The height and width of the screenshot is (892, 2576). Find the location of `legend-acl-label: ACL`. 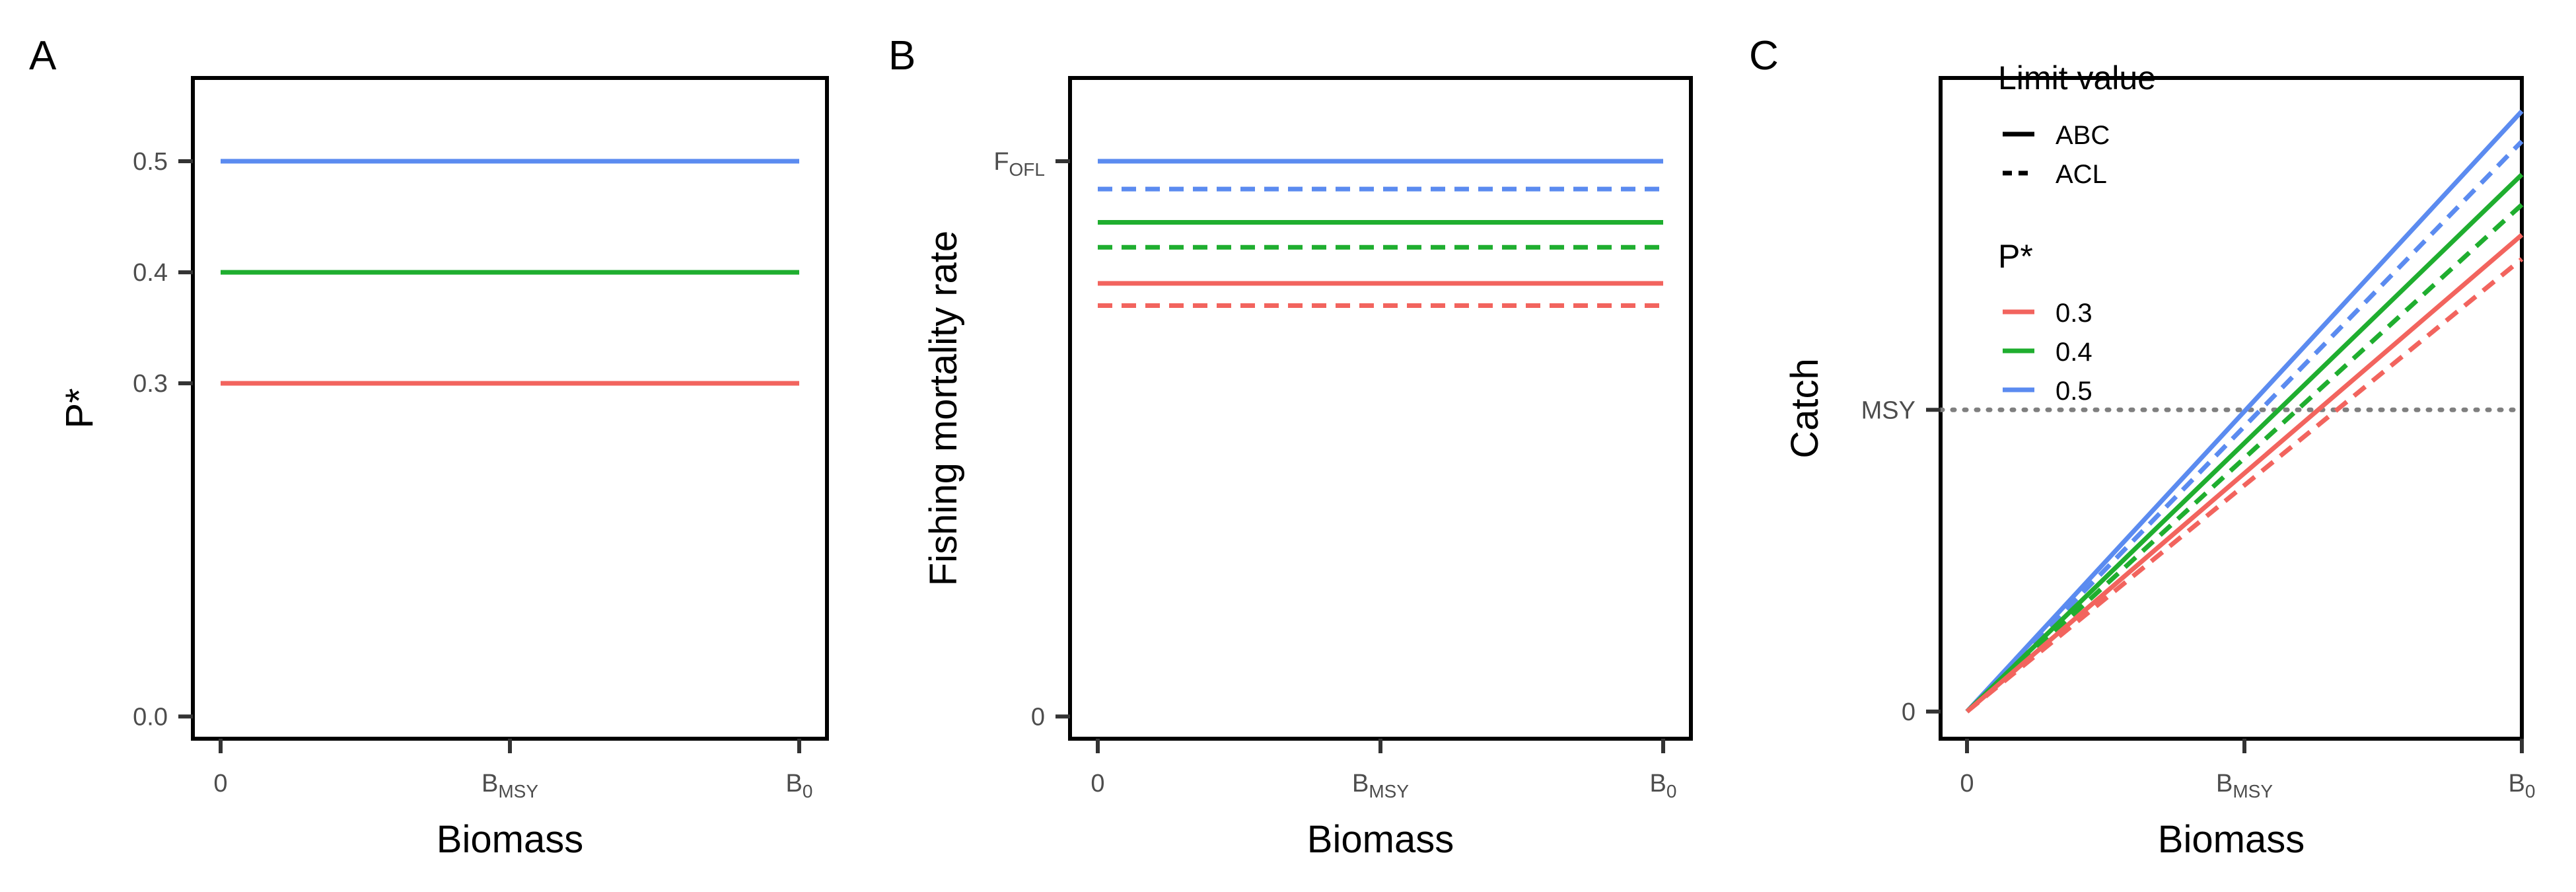

legend-acl-label: ACL is located at coordinates (2081, 175).